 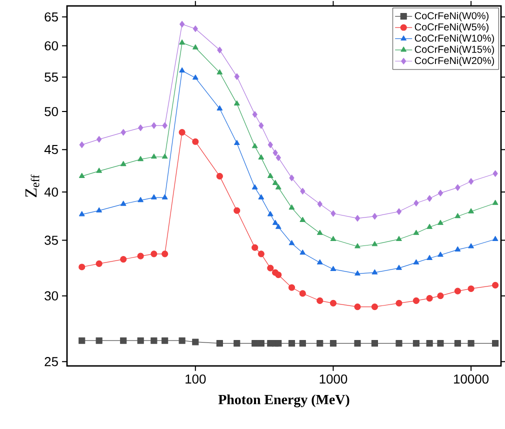 I want to click on legend-label: CoCrFeNi(W0%), so click(x=451, y=17).